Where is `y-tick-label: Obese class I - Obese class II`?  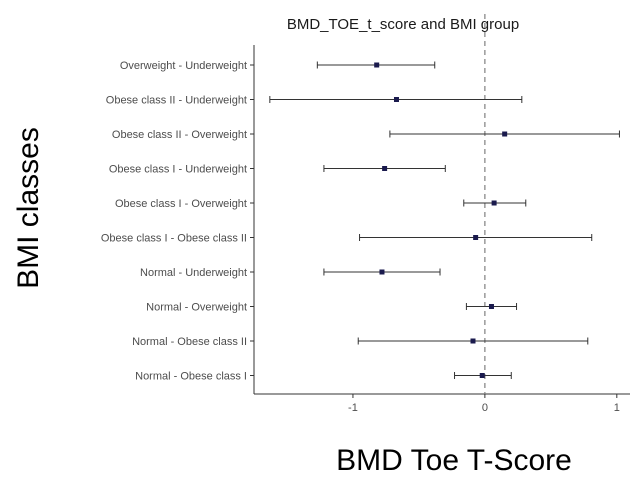 y-tick-label: Obese class I - Obese class II is located at coordinates (174, 239).